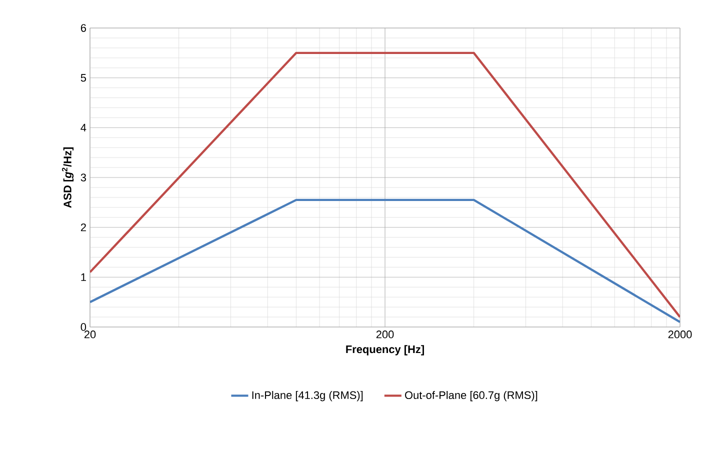  Describe the element at coordinates (83, 128) in the screenshot. I see `y-tick-label: 4` at that location.